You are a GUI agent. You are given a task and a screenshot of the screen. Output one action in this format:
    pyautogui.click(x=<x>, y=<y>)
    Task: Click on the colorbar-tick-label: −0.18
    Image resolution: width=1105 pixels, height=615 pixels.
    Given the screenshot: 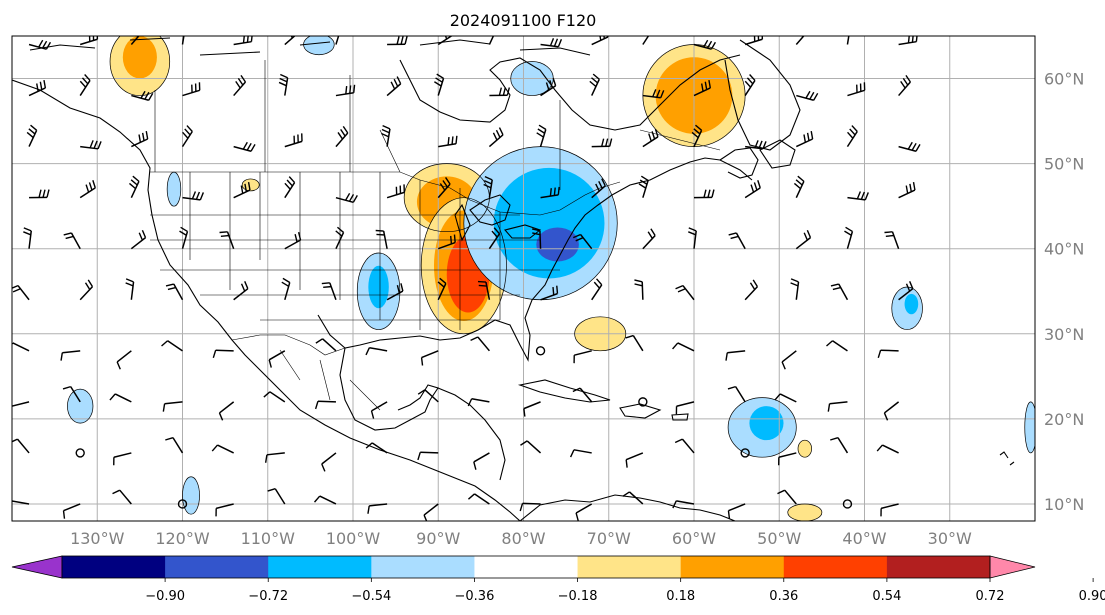 What is the action you would take?
    pyautogui.click(x=578, y=596)
    